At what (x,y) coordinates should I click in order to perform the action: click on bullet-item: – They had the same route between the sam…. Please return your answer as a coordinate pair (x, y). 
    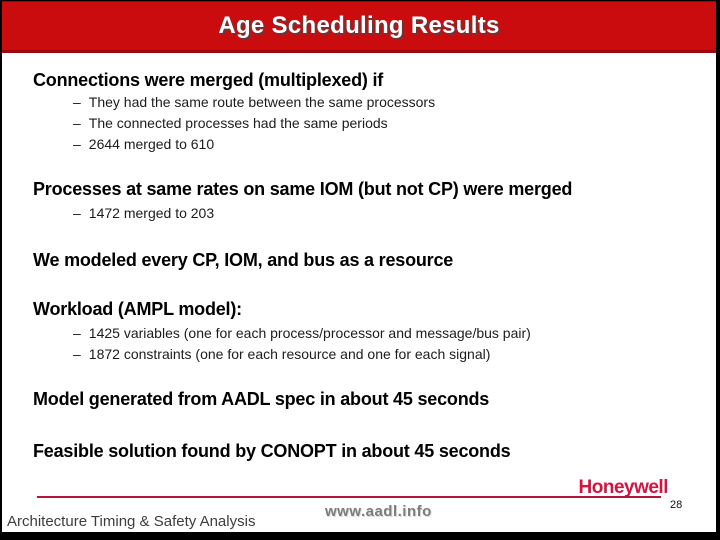
    Looking at the image, I should click on (254, 102).